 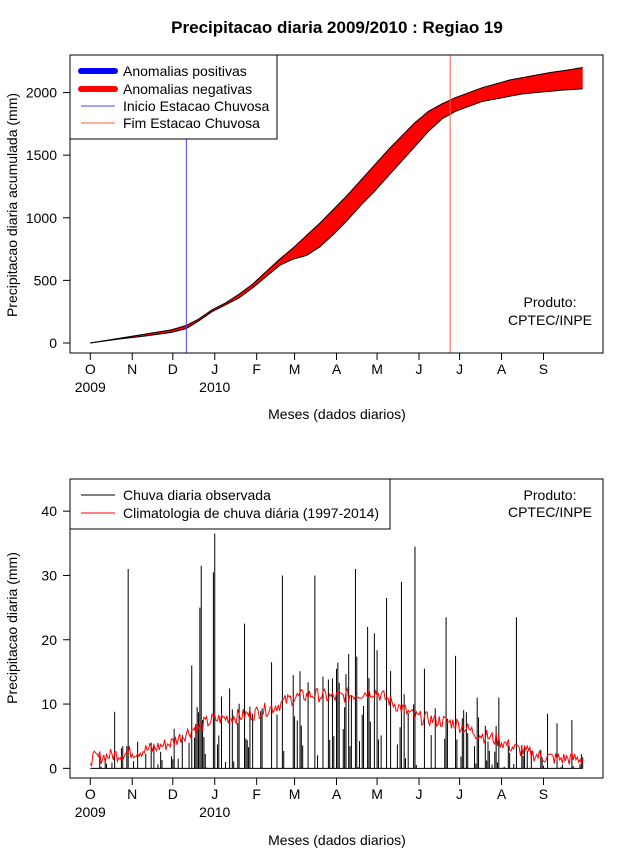 I want to click on top-y-tick-label: 1000, so click(x=41, y=218).